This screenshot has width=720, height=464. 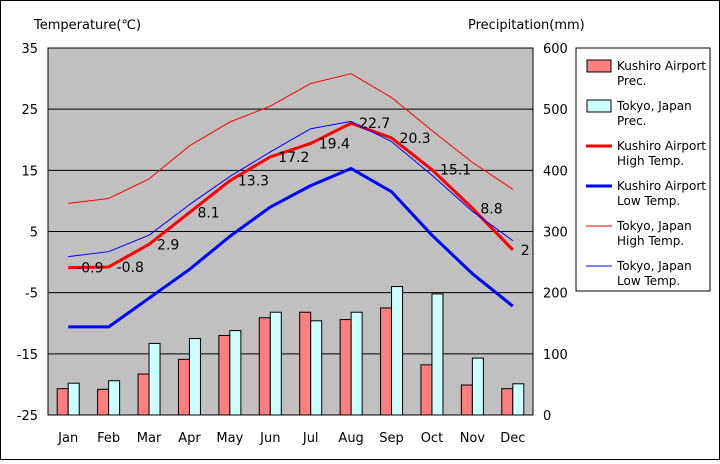 I want to click on data-label: -0.8, so click(x=130, y=268).